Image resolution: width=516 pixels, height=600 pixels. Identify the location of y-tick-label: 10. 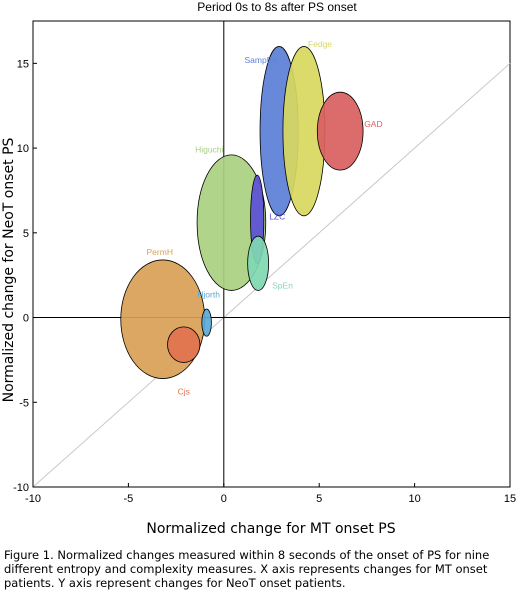
(23, 149).